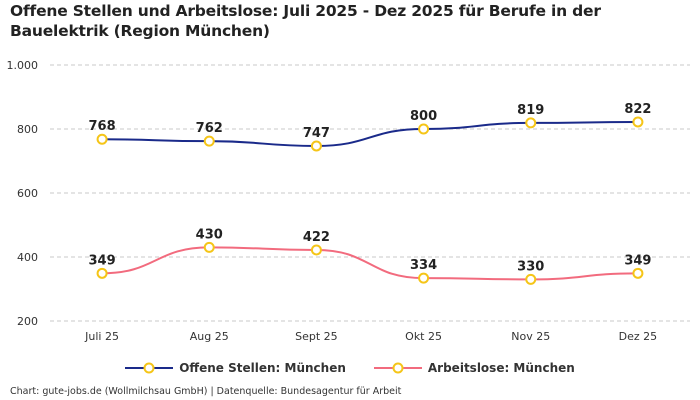 The width and height of the screenshot is (700, 400). I want to click on x-tick-label: Aug 25, so click(209, 336).